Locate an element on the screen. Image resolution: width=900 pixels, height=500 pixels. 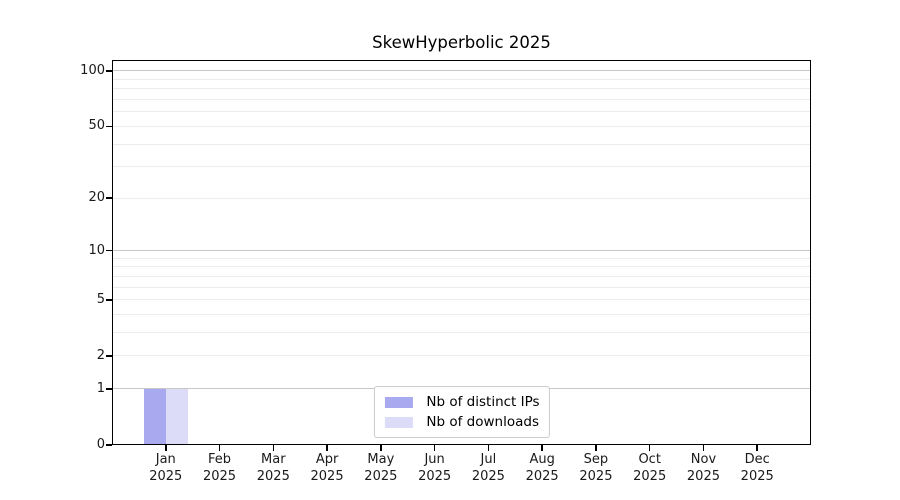
y-tick-label: 10 is located at coordinates (96, 250).